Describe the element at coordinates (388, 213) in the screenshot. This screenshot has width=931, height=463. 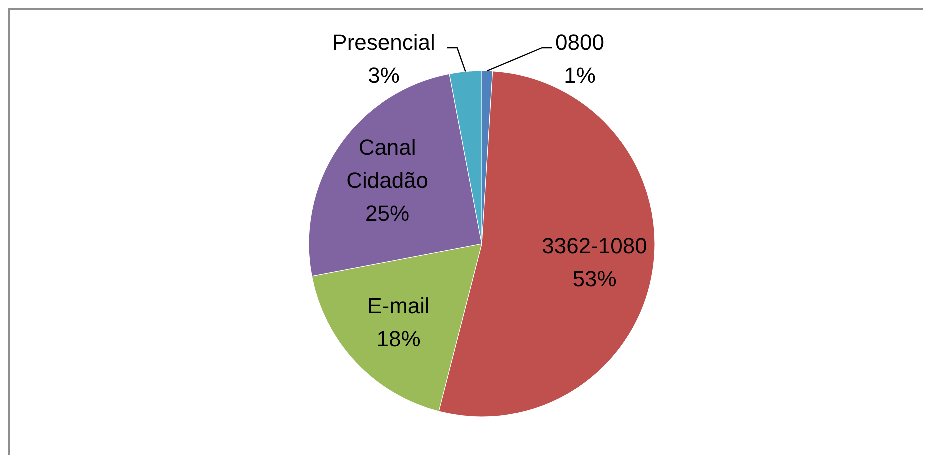
I see `data-label: 25%` at that location.